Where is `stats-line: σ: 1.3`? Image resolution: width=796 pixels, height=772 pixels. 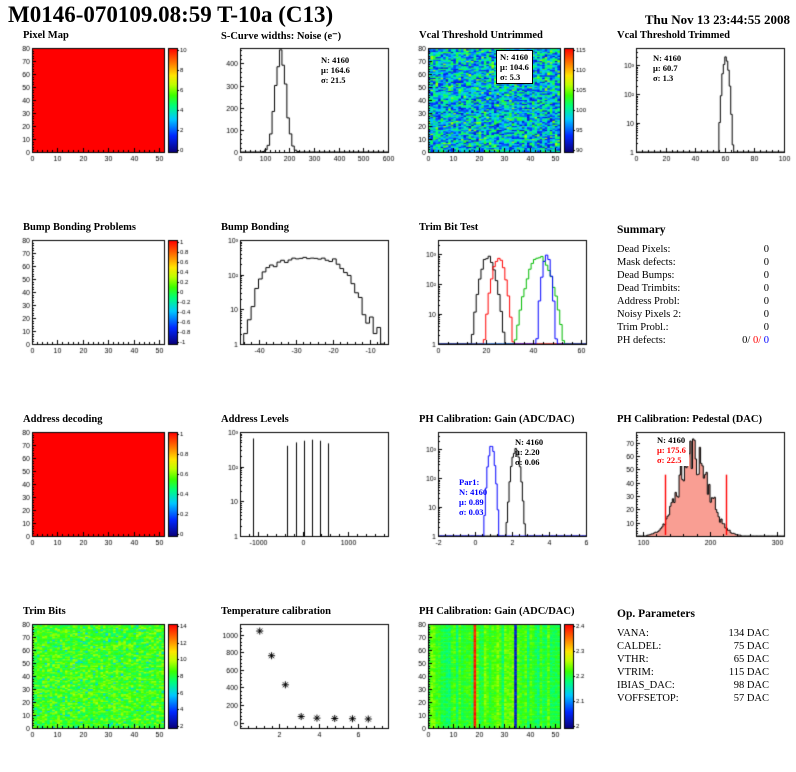
stats-line: σ: 1.3 is located at coordinates (663, 78).